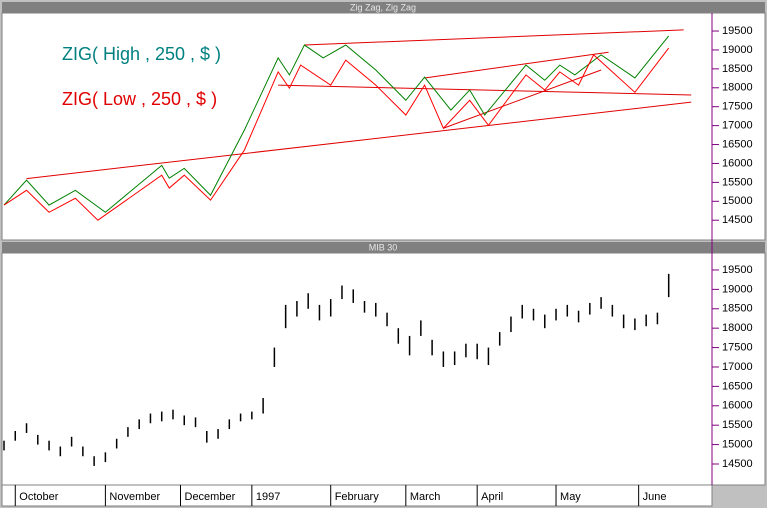 The width and height of the screenshot is (767, 508). I want to click on panel-title: MIB 30, so click(383, 247).